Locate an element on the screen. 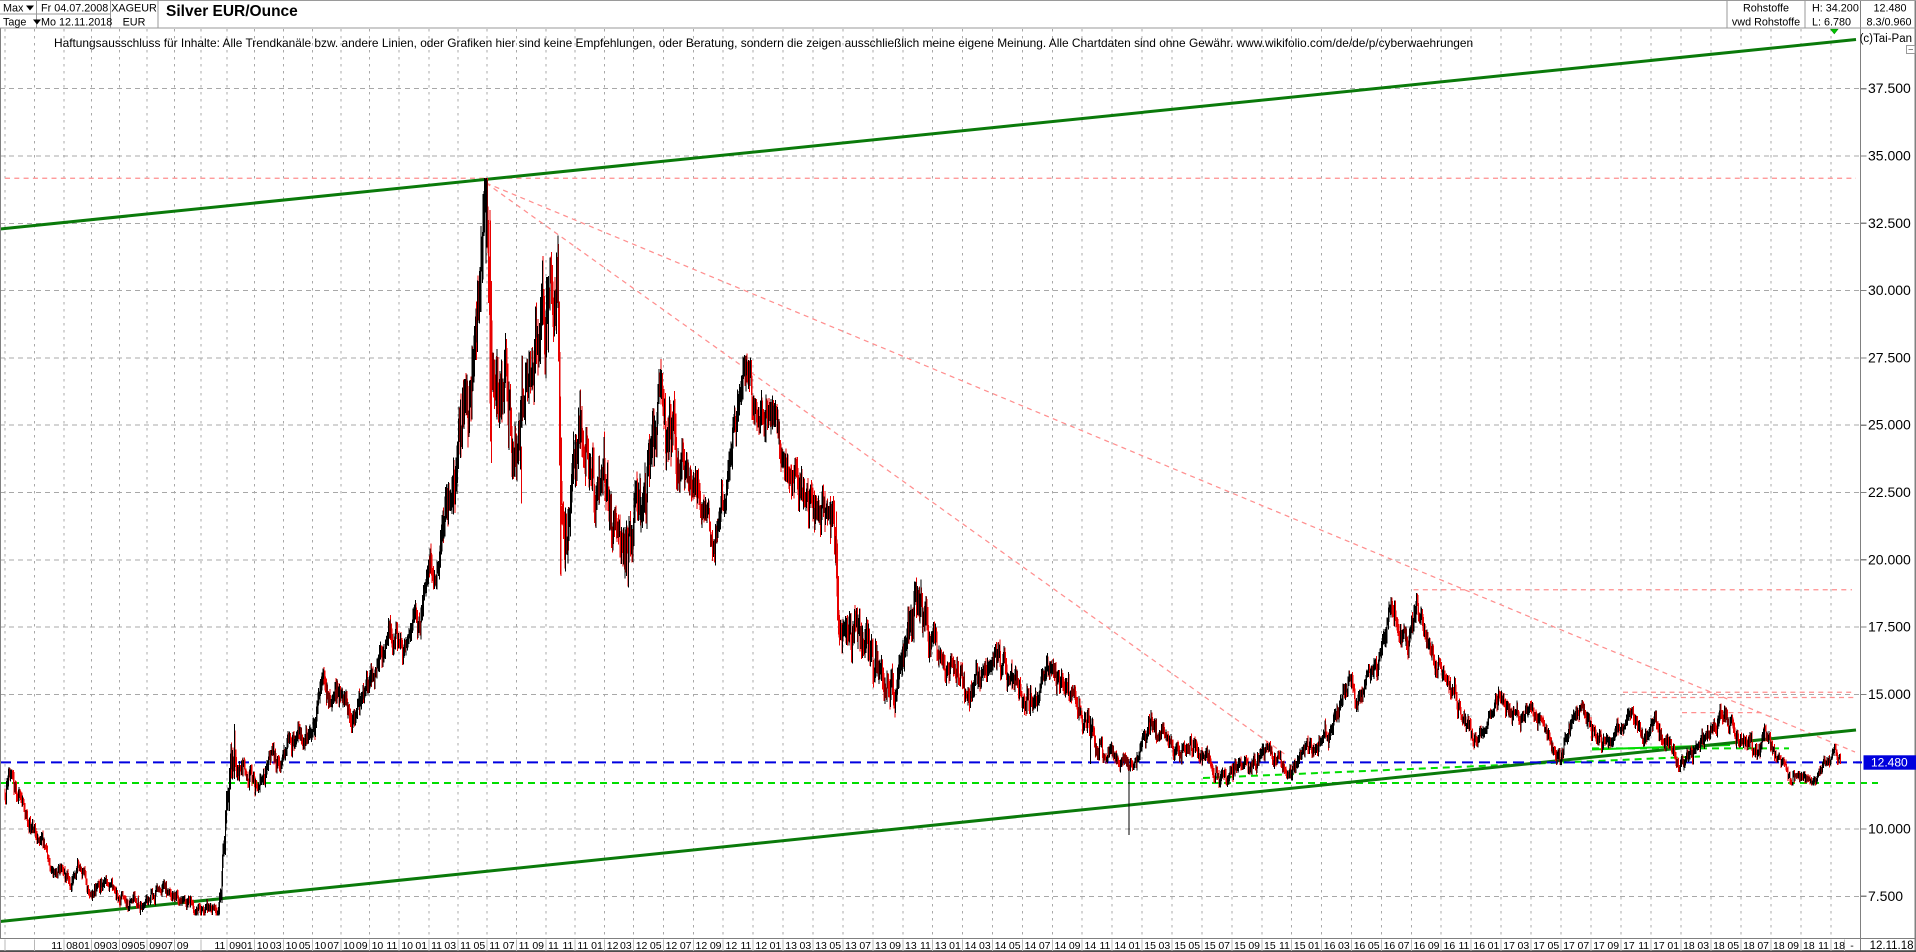 Image resolution: width=1916 pixels, height=952 pixels. svg-text: (c)Tai-Pan is located at coordinates (1886, 39).